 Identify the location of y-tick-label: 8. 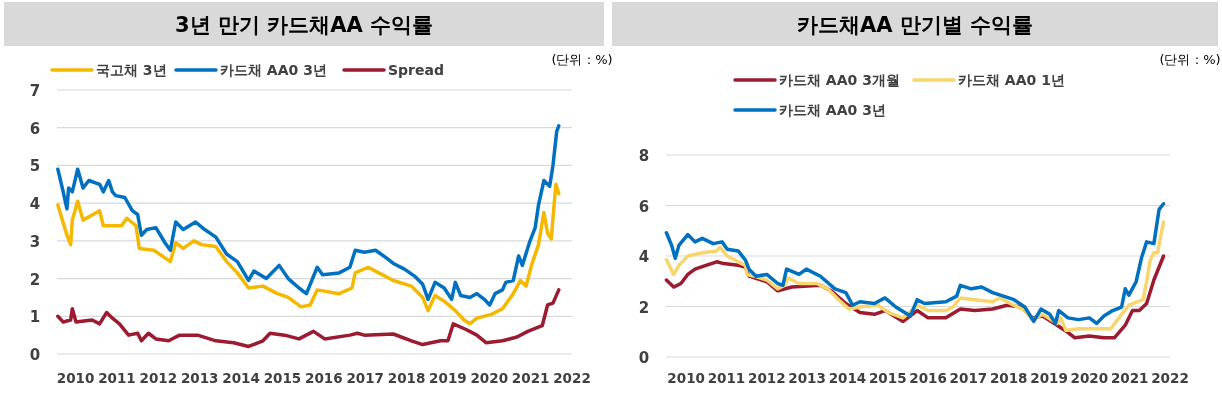
(644, 156).